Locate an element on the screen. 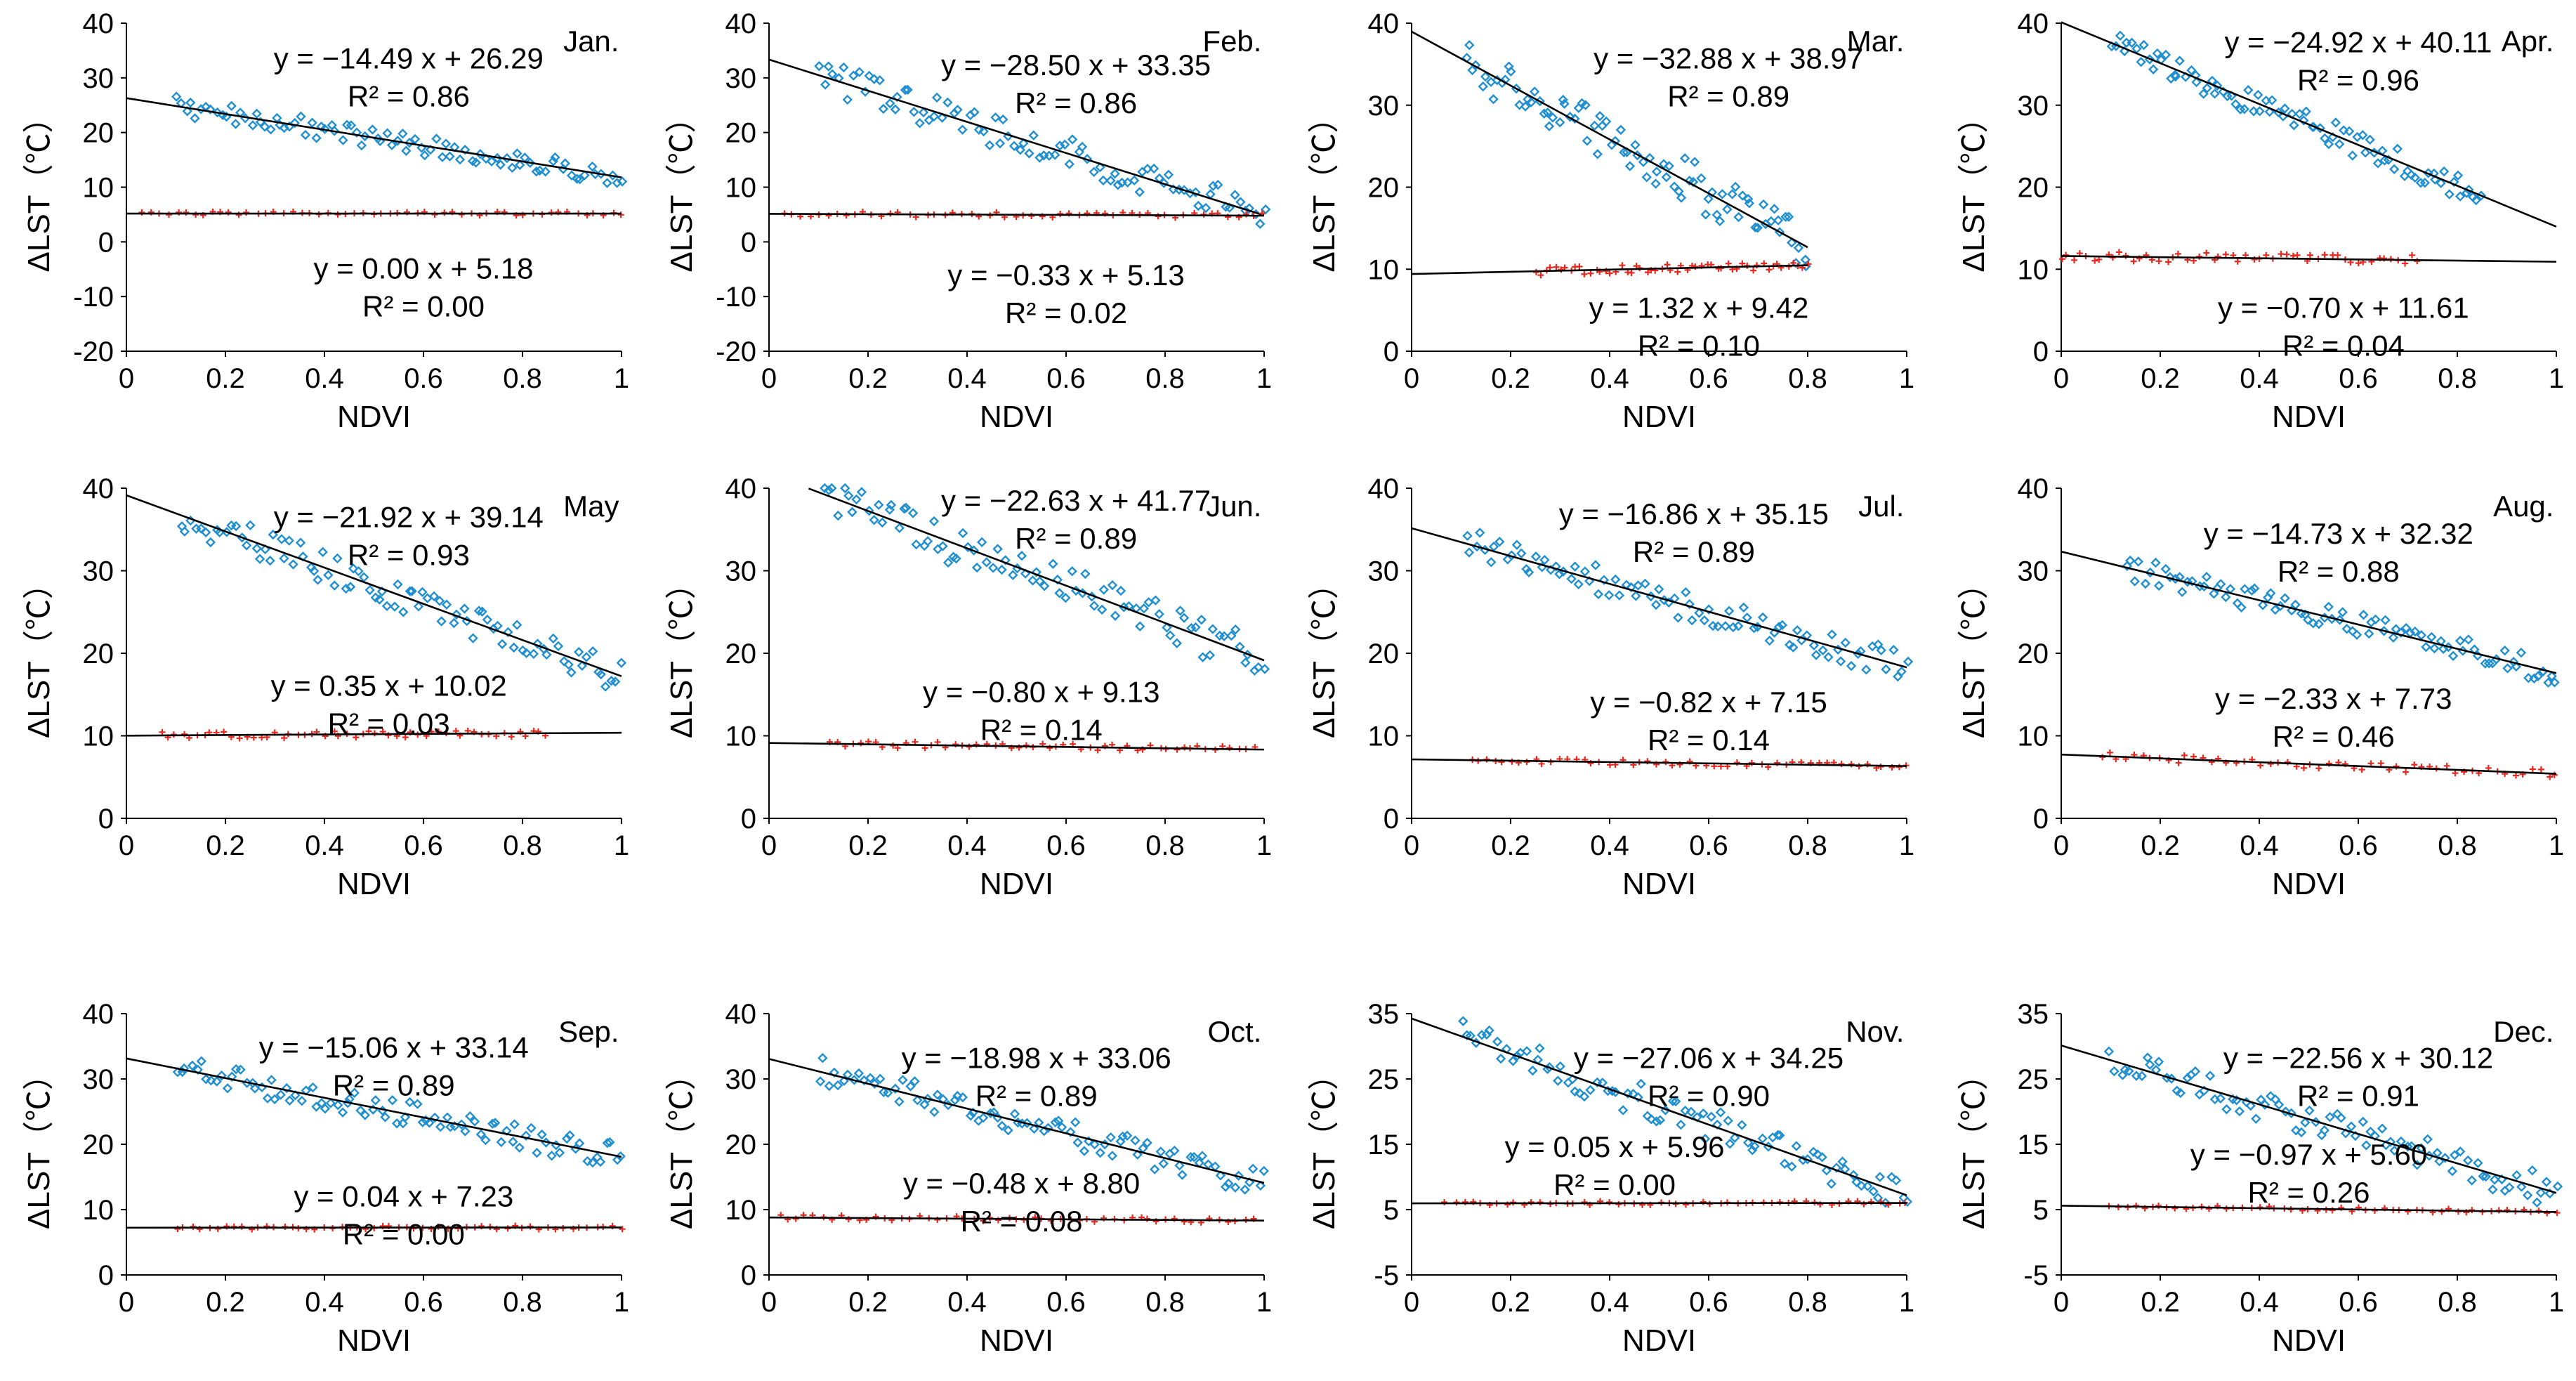 The width and height of the screenshot is (2576, 1381). upper-r-squared: R² = 0.89 is located at coordinates (1036, 1096).